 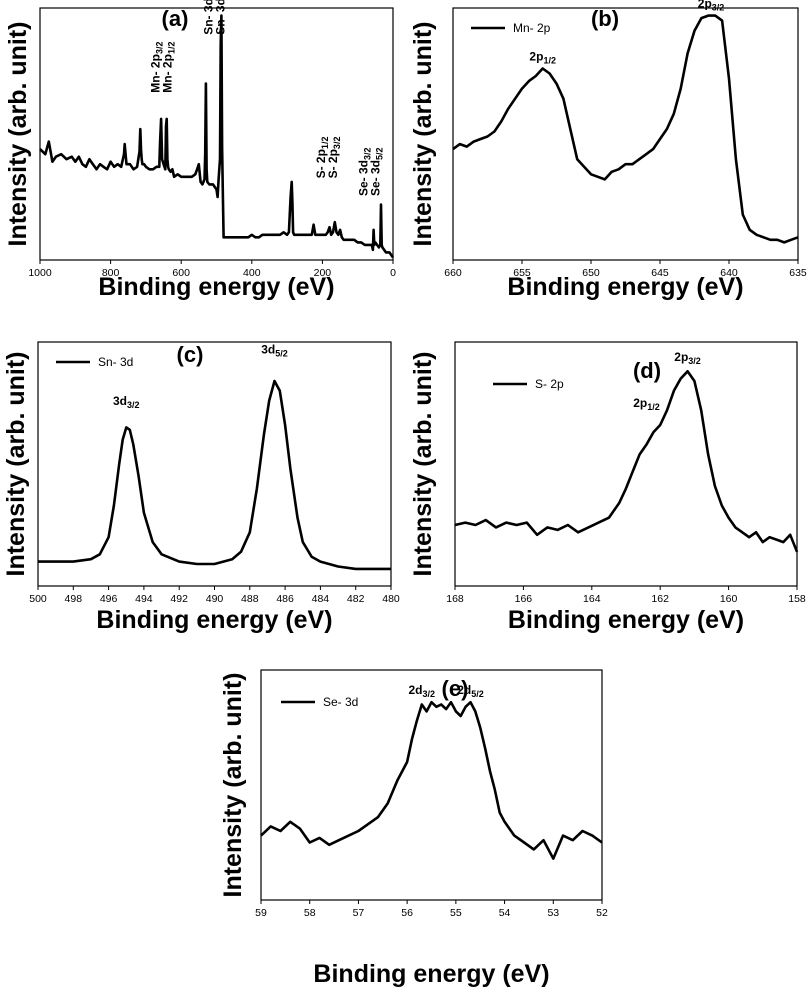 I want to click on x-tick-label: 160, so click(x=729, y=599).